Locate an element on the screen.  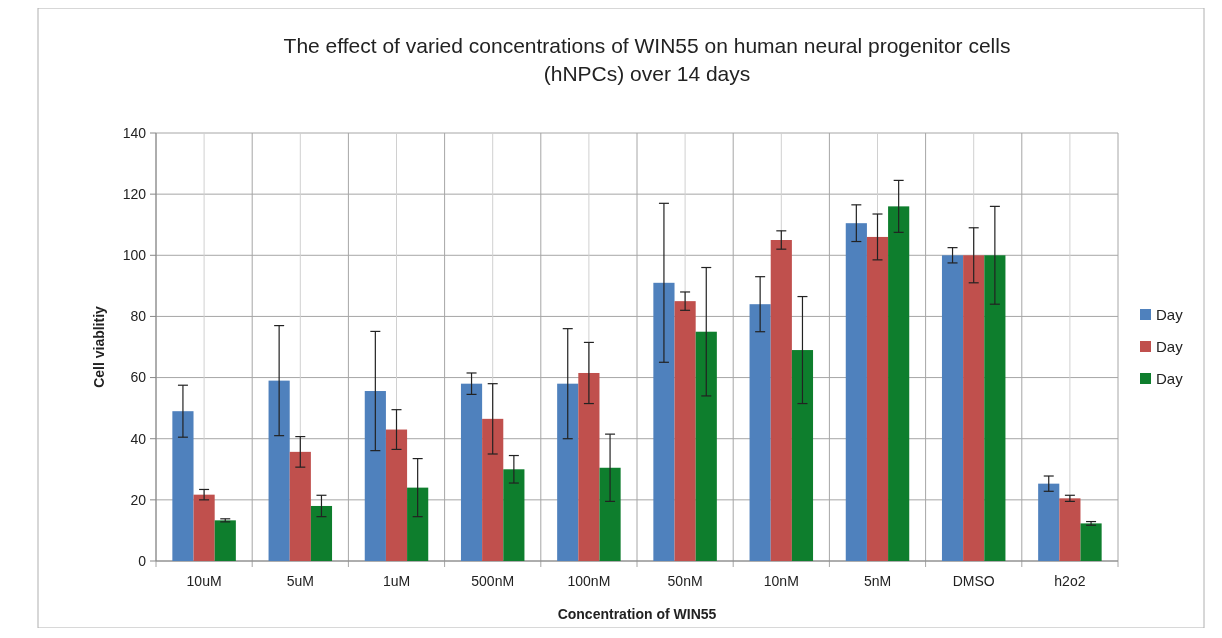
x-tick-label: 100nM is located at coordinates (589, 581).